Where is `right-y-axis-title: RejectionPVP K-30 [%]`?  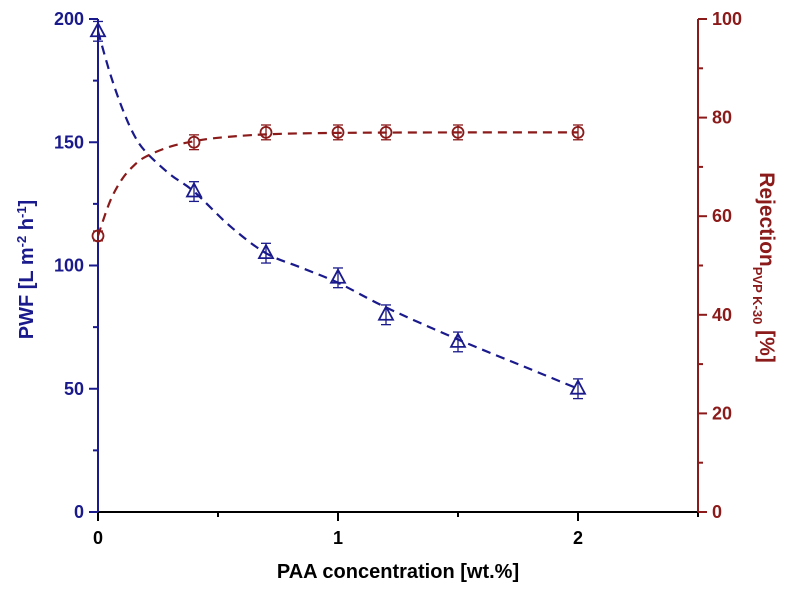
right-y-axis-title: RejectionPVP K-30 [%] is located at coordinates (764, 267).